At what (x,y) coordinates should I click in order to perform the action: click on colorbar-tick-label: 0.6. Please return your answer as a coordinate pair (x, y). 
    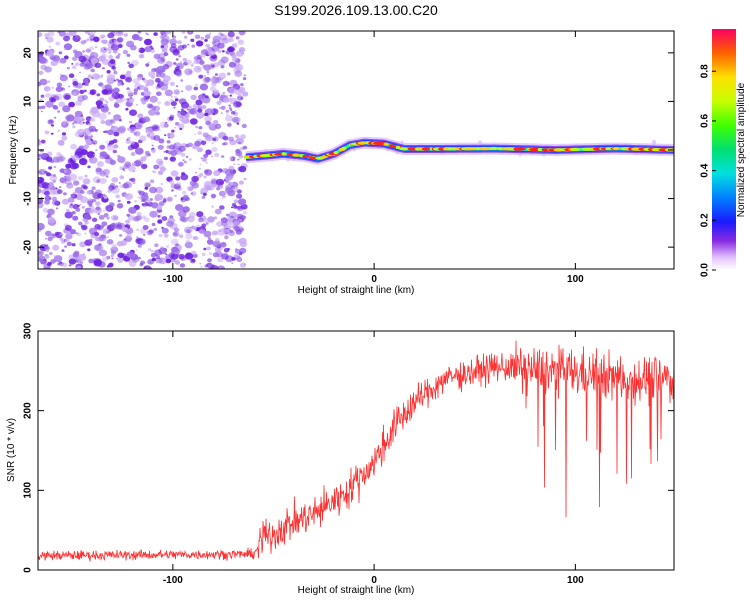
    Looking at the image, I should click on (705, 121).